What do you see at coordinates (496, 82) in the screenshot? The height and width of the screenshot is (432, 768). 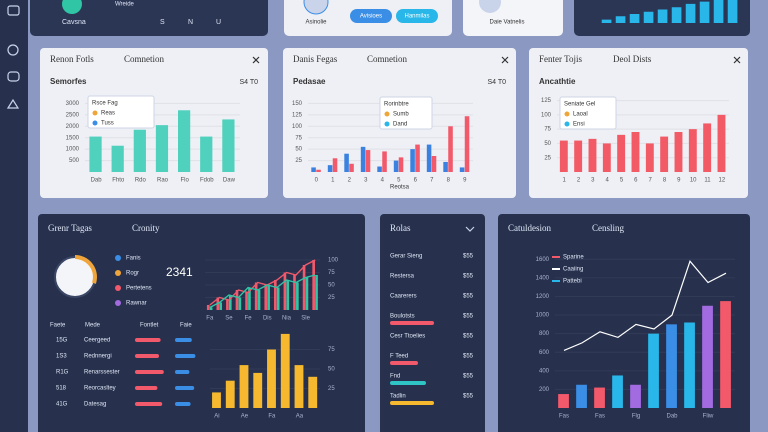 I see `panel-side: S4 T0` at bounding box center [496, 82].